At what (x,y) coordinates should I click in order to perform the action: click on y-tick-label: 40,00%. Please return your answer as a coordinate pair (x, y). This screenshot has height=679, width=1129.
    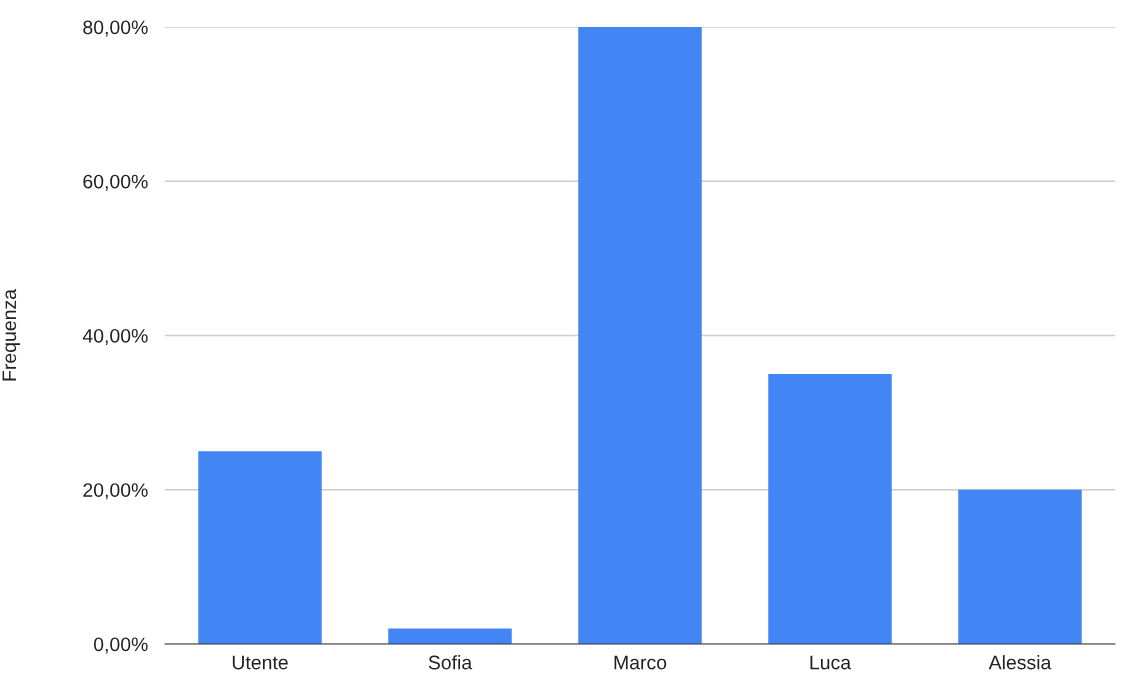
    Looking at the image, I should click on (115, 337).